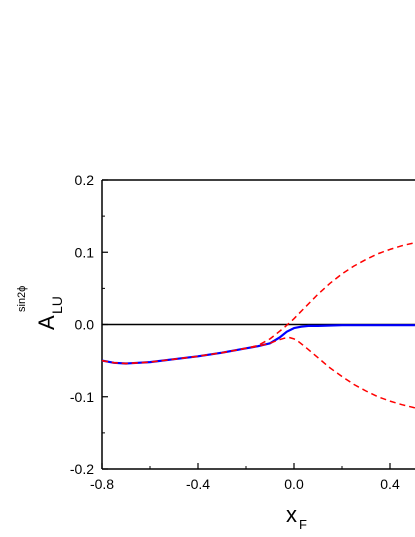  Describe the element at coordinates (22, 299) in the screenshot. I see `y-axis-title-superscript: sin2ϕ` at that location.